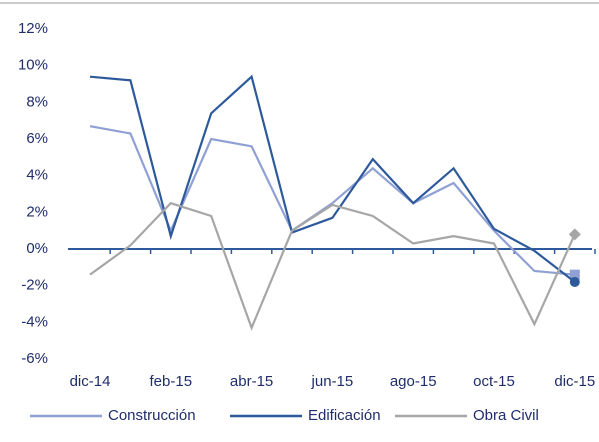 Image resolution: width=599 pixels, height=442 pixels. Describe the element at coordinates (171, 381) in the screenshot. I see `x-tick-label: feb-15` at that location.